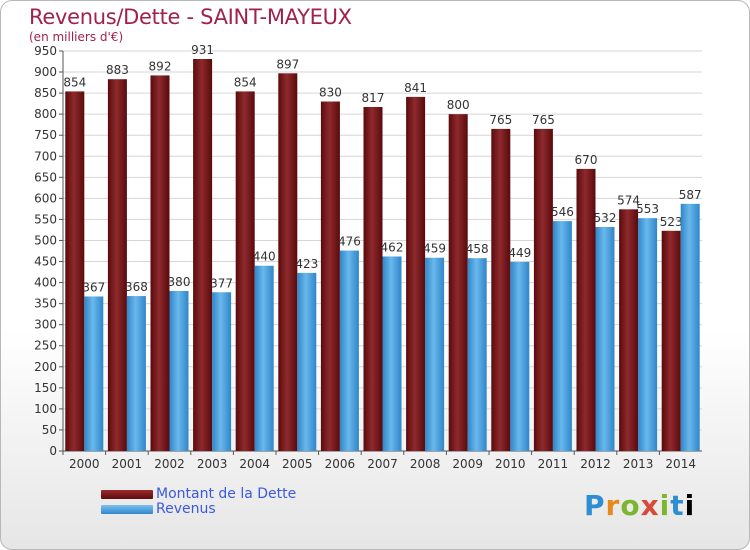 This screenshot has height=550, width=750. What do you see at coordinates (330, 93) in the screenshot?
I see `data-label-dette: 830` at bounding box center [330, 93].